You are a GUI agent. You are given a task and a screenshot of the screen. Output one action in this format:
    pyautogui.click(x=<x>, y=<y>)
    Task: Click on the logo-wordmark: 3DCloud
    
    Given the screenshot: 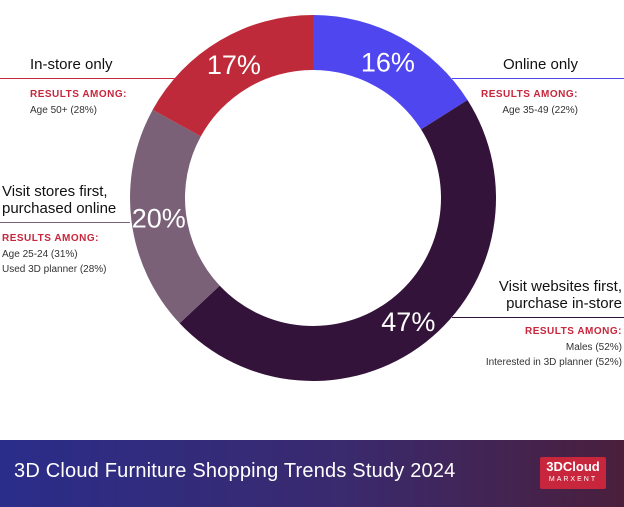 What is the action you would take?
    pyautogui.click(x=573, y=466)
    